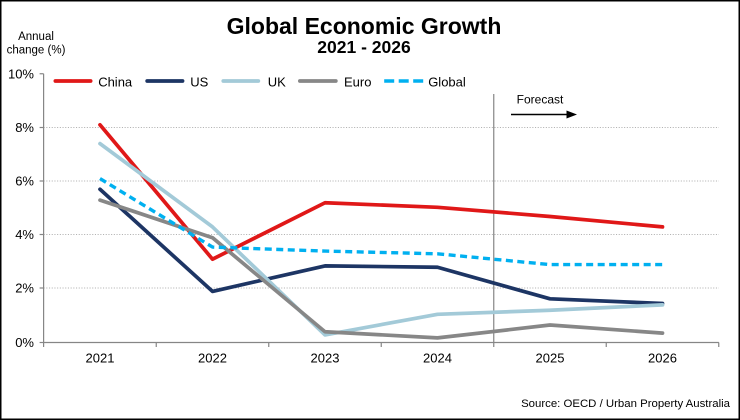 The height and width of the screenshot is (420, 740). I want to click on svg-text: 6%, so click(24, 181).